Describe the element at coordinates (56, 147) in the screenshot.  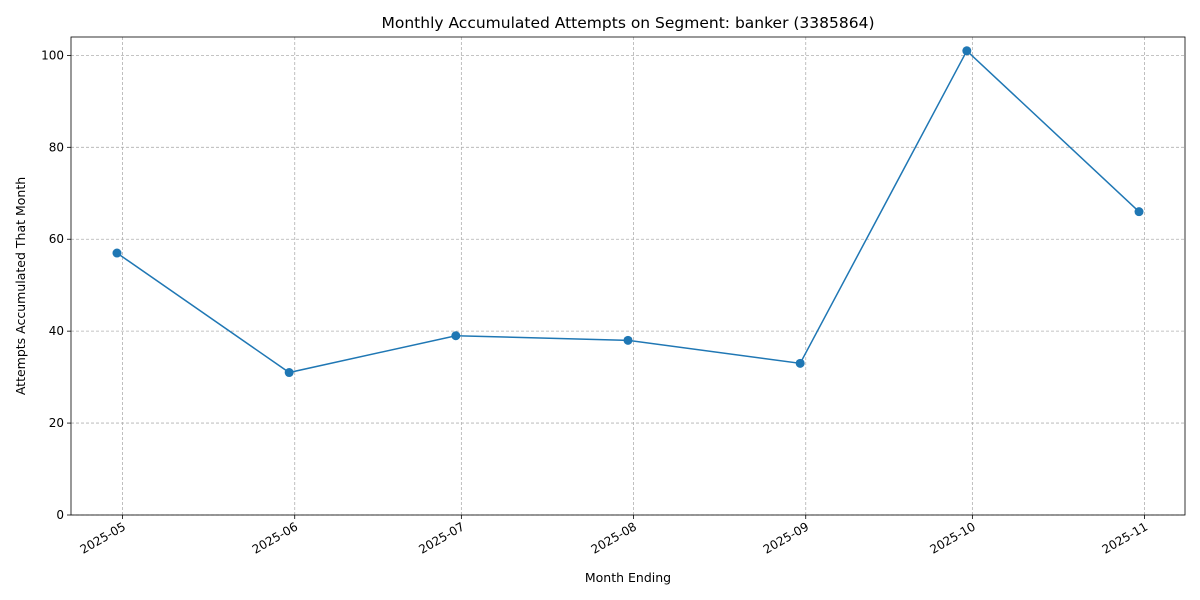
I see `y-tick-label: 80` at that location.